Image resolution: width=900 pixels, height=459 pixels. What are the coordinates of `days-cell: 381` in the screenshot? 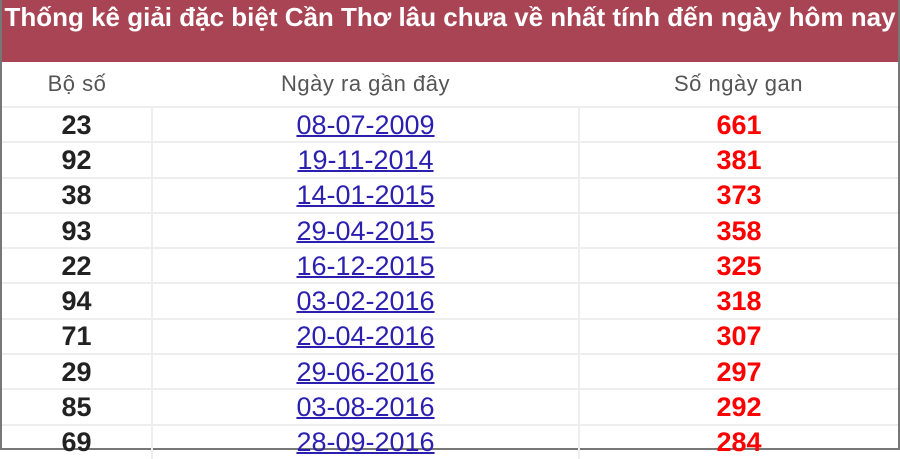 It's located at (738, 159).